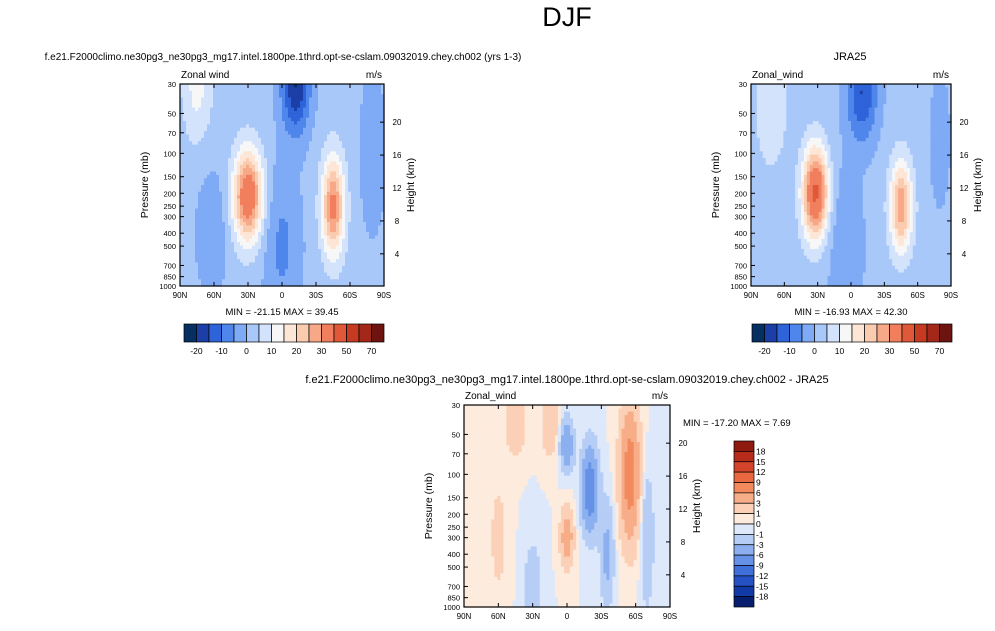  What do you see at coordinates (322, 351) in the screenshot?
I see `colorbar-label: 30` at bounding box center [322, 351].